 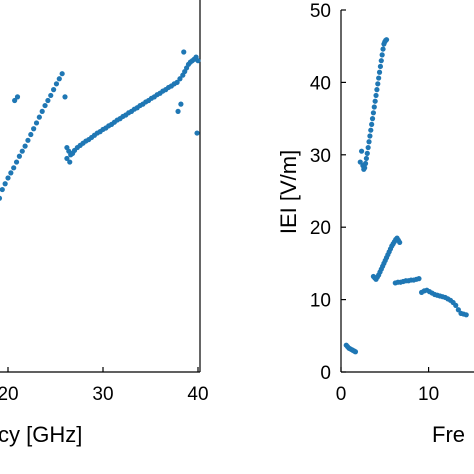 I want to click on right-y-tick-label: 40, so click(x=320, y=83).